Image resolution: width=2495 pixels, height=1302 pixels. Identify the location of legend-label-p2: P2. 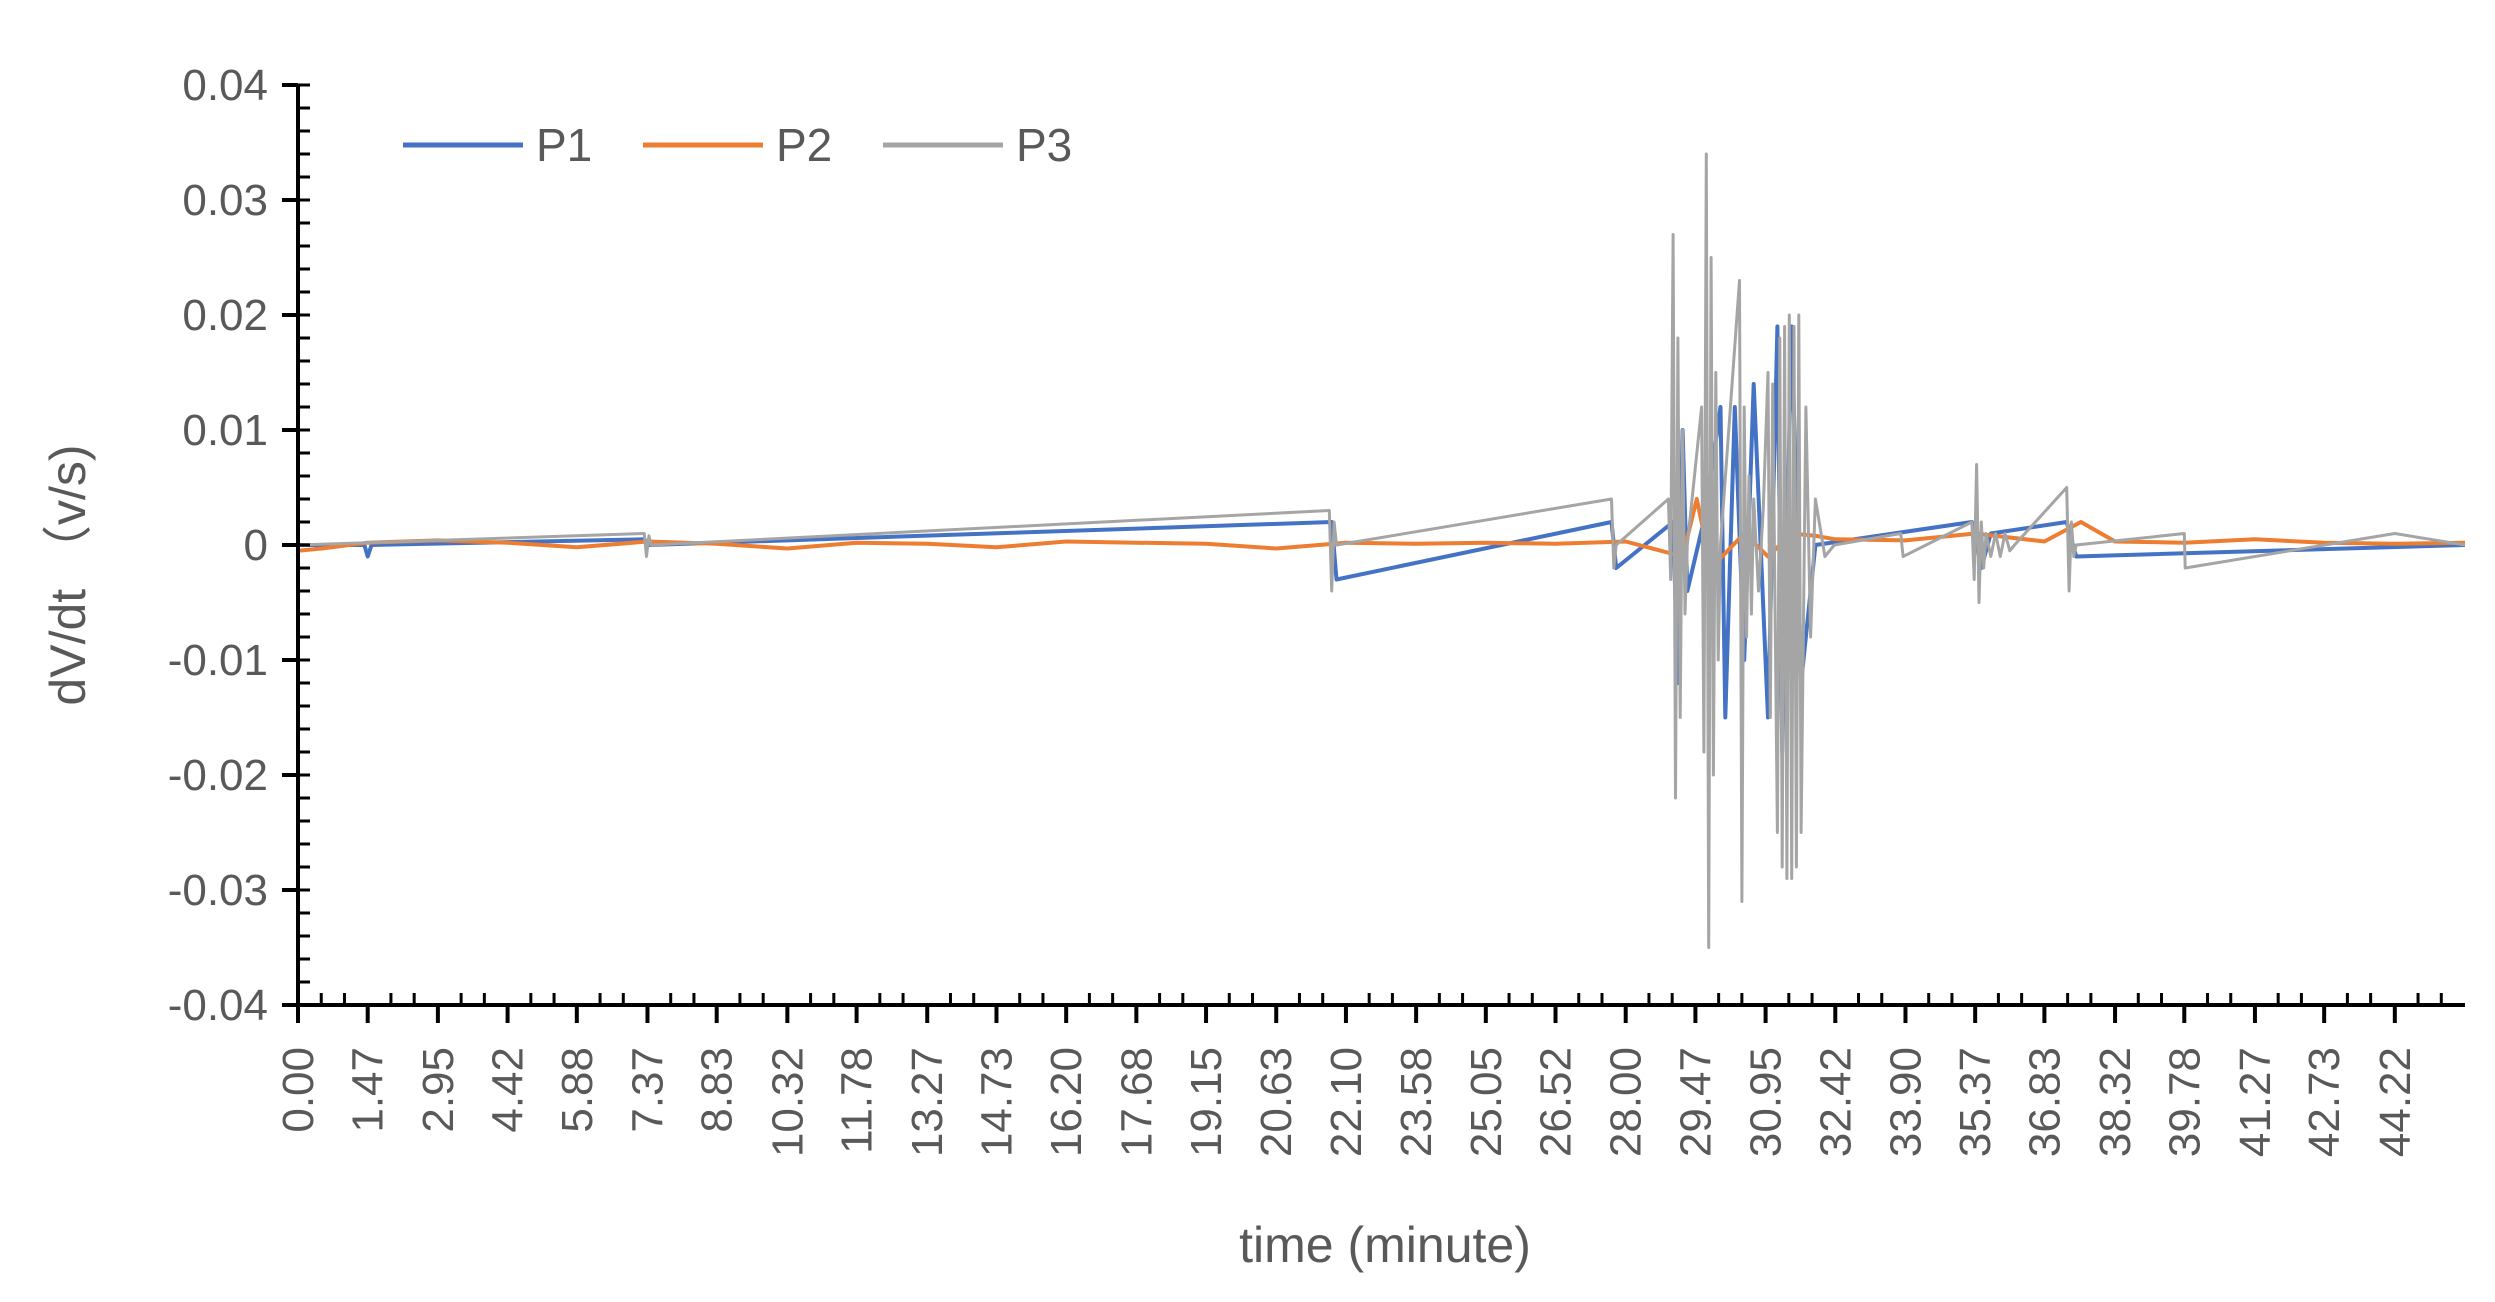
(804, 145).